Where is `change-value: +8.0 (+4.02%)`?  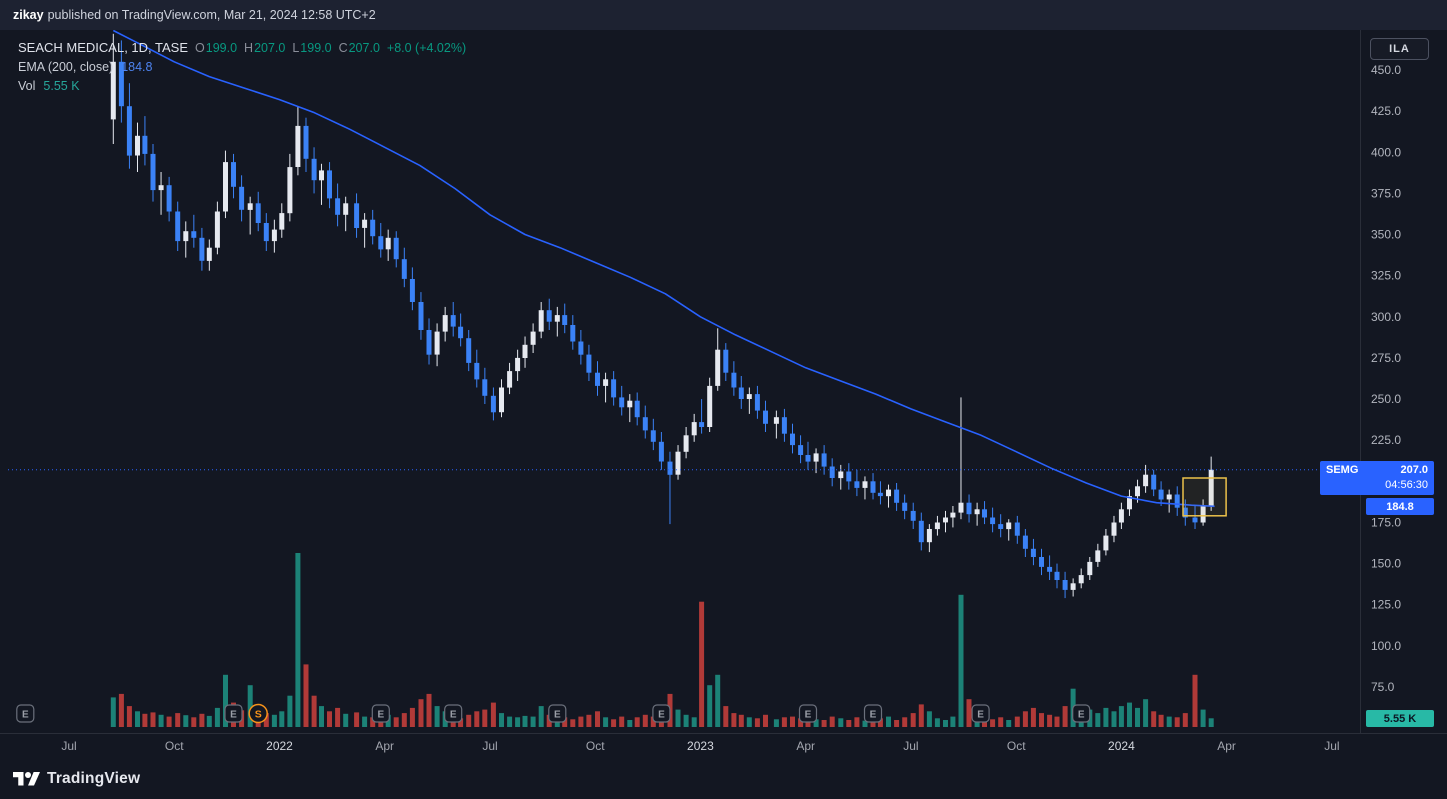
change-value: +8.0 (+4.02%) is located at coordinates (426, 48).